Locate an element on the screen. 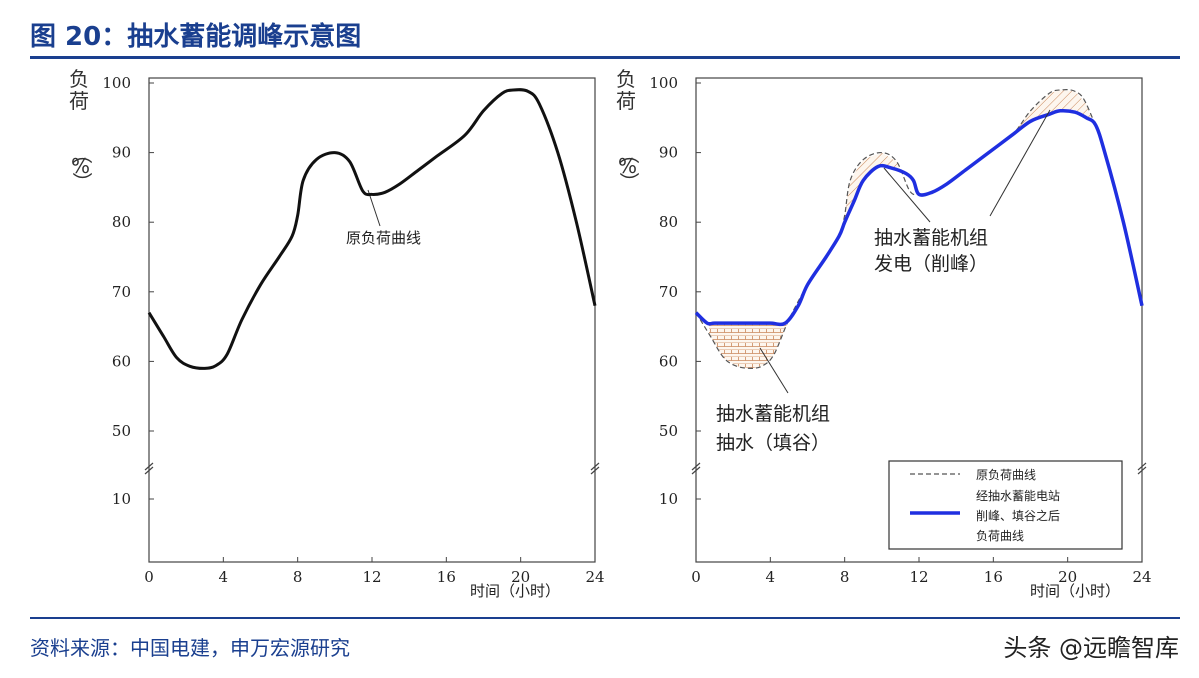 This screenshot has height=678, width=1199. right-legend: 原负荷曲线 经抽水蓄能电站 削峰、填谷之后 负荷曲线 is located at coordinates (1005, 505).